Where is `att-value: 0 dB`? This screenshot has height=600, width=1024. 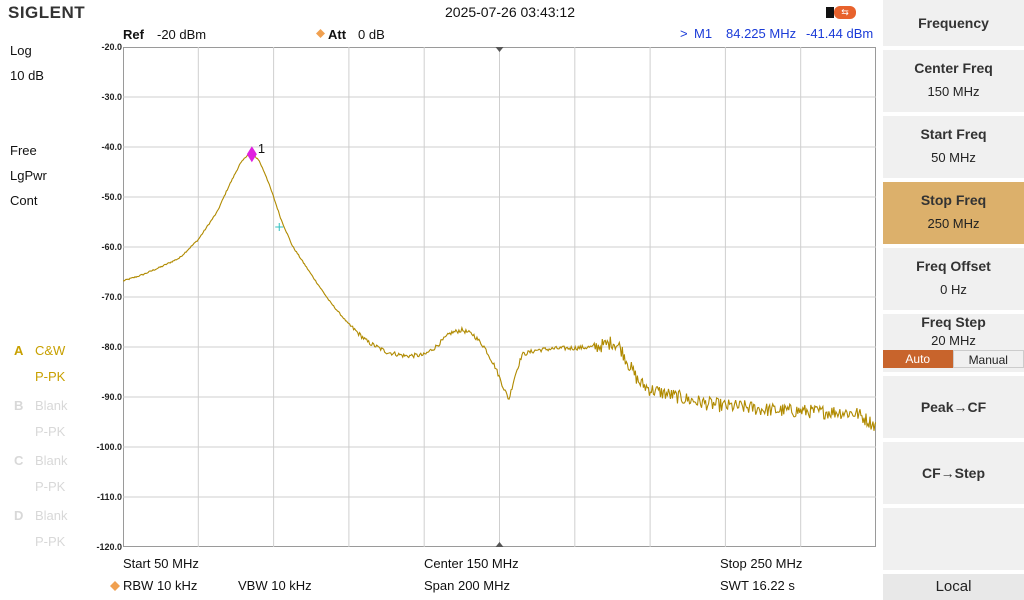 att-value: 0 dB is located at coordinates (371, 34).